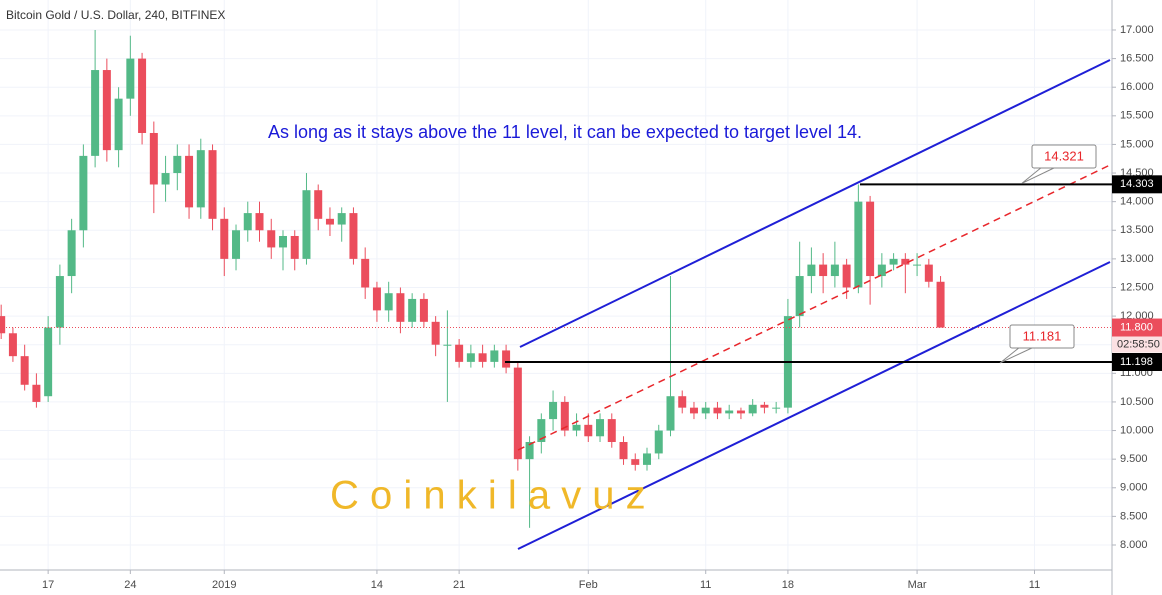  Describe the element at coordinates (588, 585) in the screenshot. I see `x-tick-label: Feb` at that location.